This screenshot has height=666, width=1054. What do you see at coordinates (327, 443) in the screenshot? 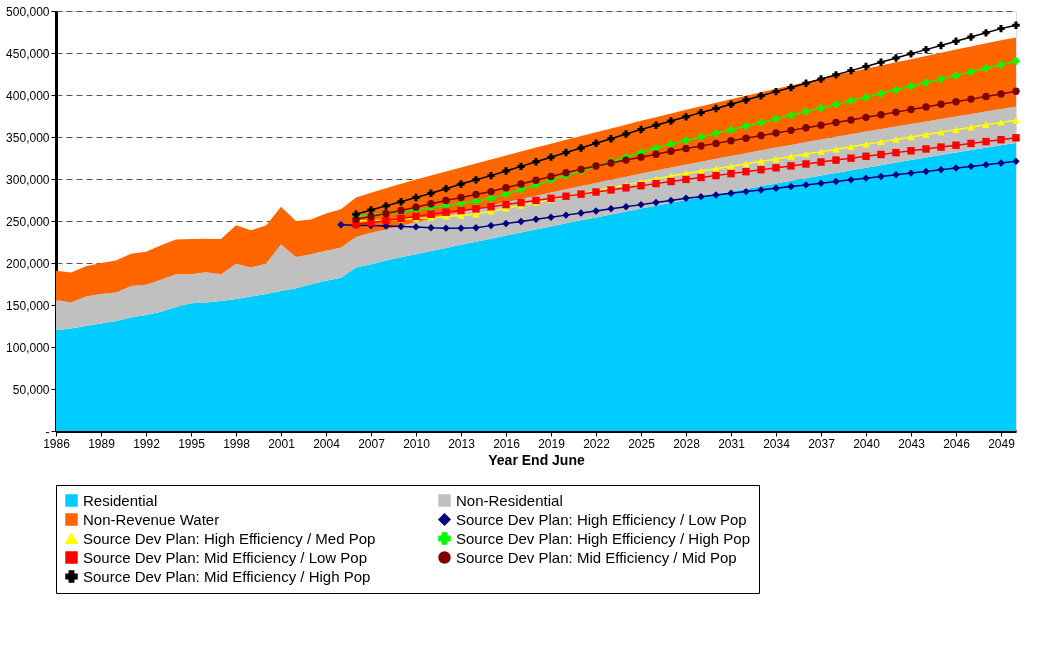
I see `x-tick-label: 2004` at bounding box center [327, 443].